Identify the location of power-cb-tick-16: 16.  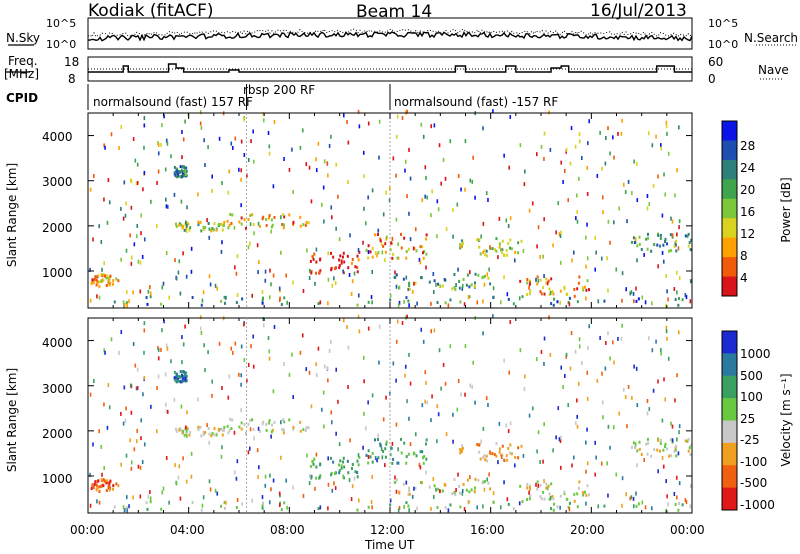
(748, 212).